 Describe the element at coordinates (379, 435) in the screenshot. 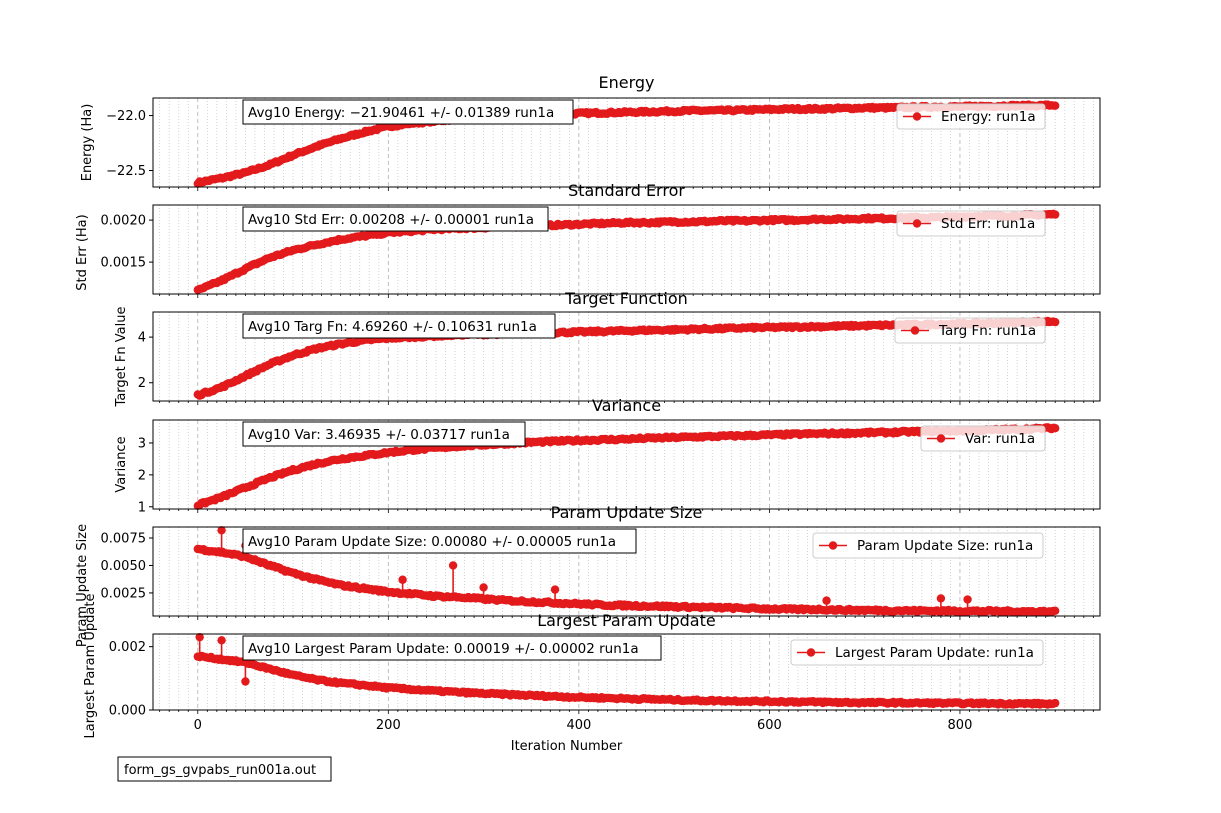

I see `annotation-text: Avg10 Var: 3.46935 +/- 0.03717 run1a` at that location.